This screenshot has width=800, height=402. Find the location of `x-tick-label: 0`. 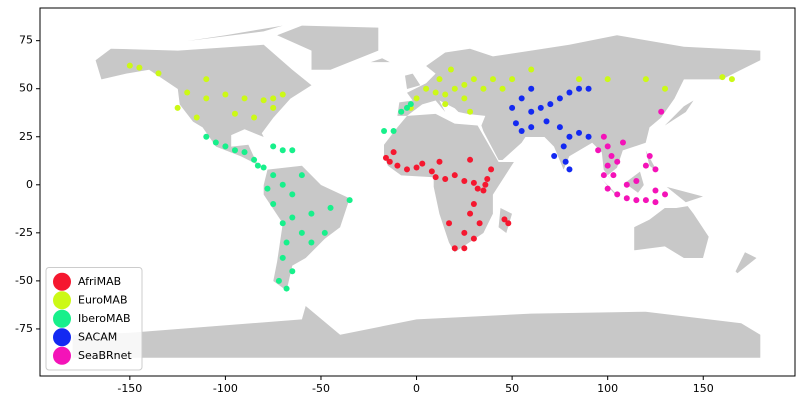

x-tick-label: 0 is located at coordinates (416, 388).